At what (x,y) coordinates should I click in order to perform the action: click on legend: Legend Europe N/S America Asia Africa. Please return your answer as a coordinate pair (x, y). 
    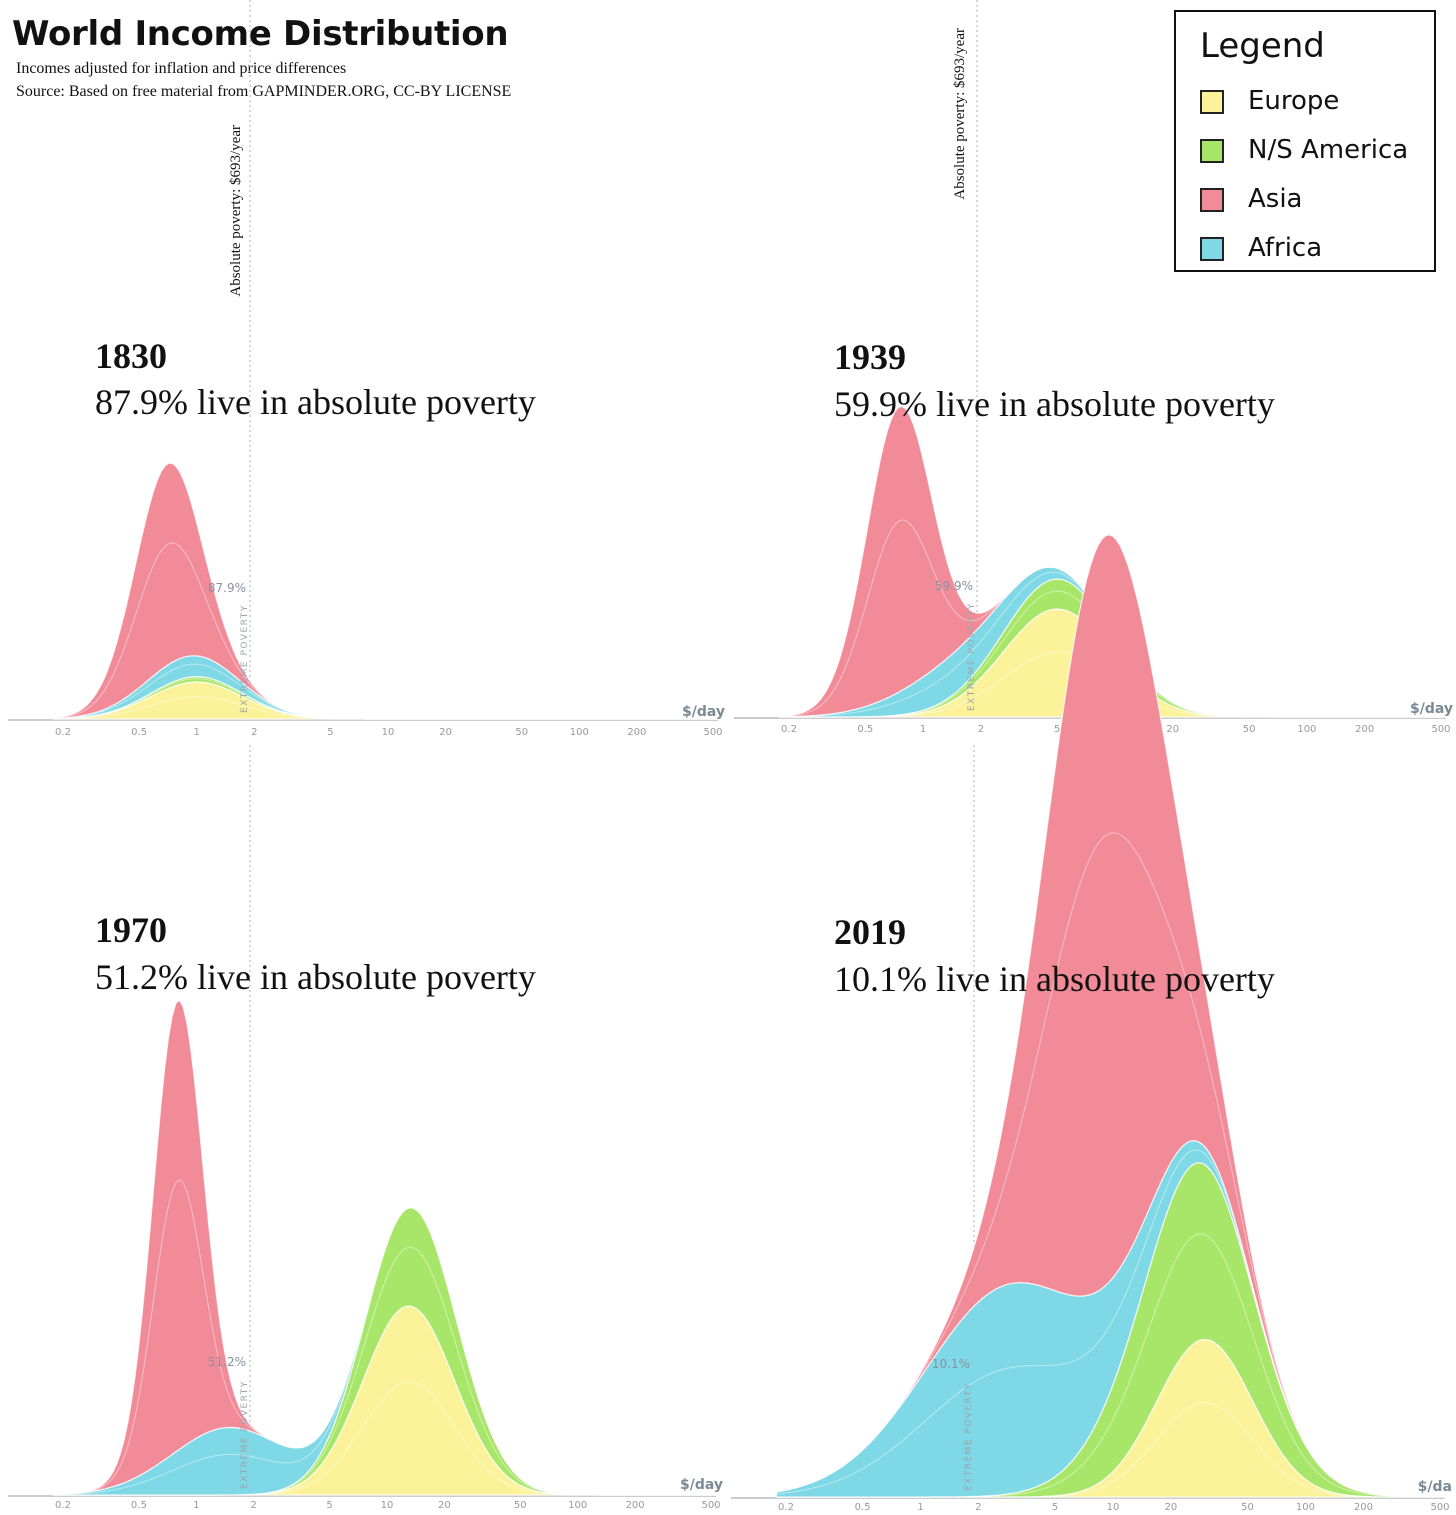
    Looking at the image, I should click on (1305, 141).